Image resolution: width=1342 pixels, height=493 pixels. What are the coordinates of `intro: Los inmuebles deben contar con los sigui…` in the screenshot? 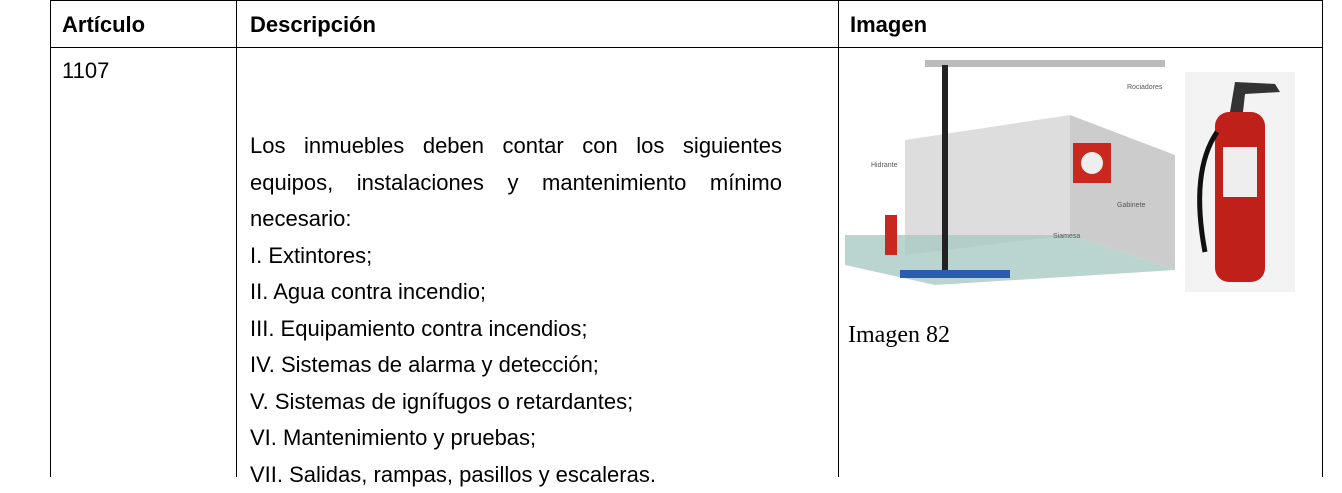 It's located at (516, 183).